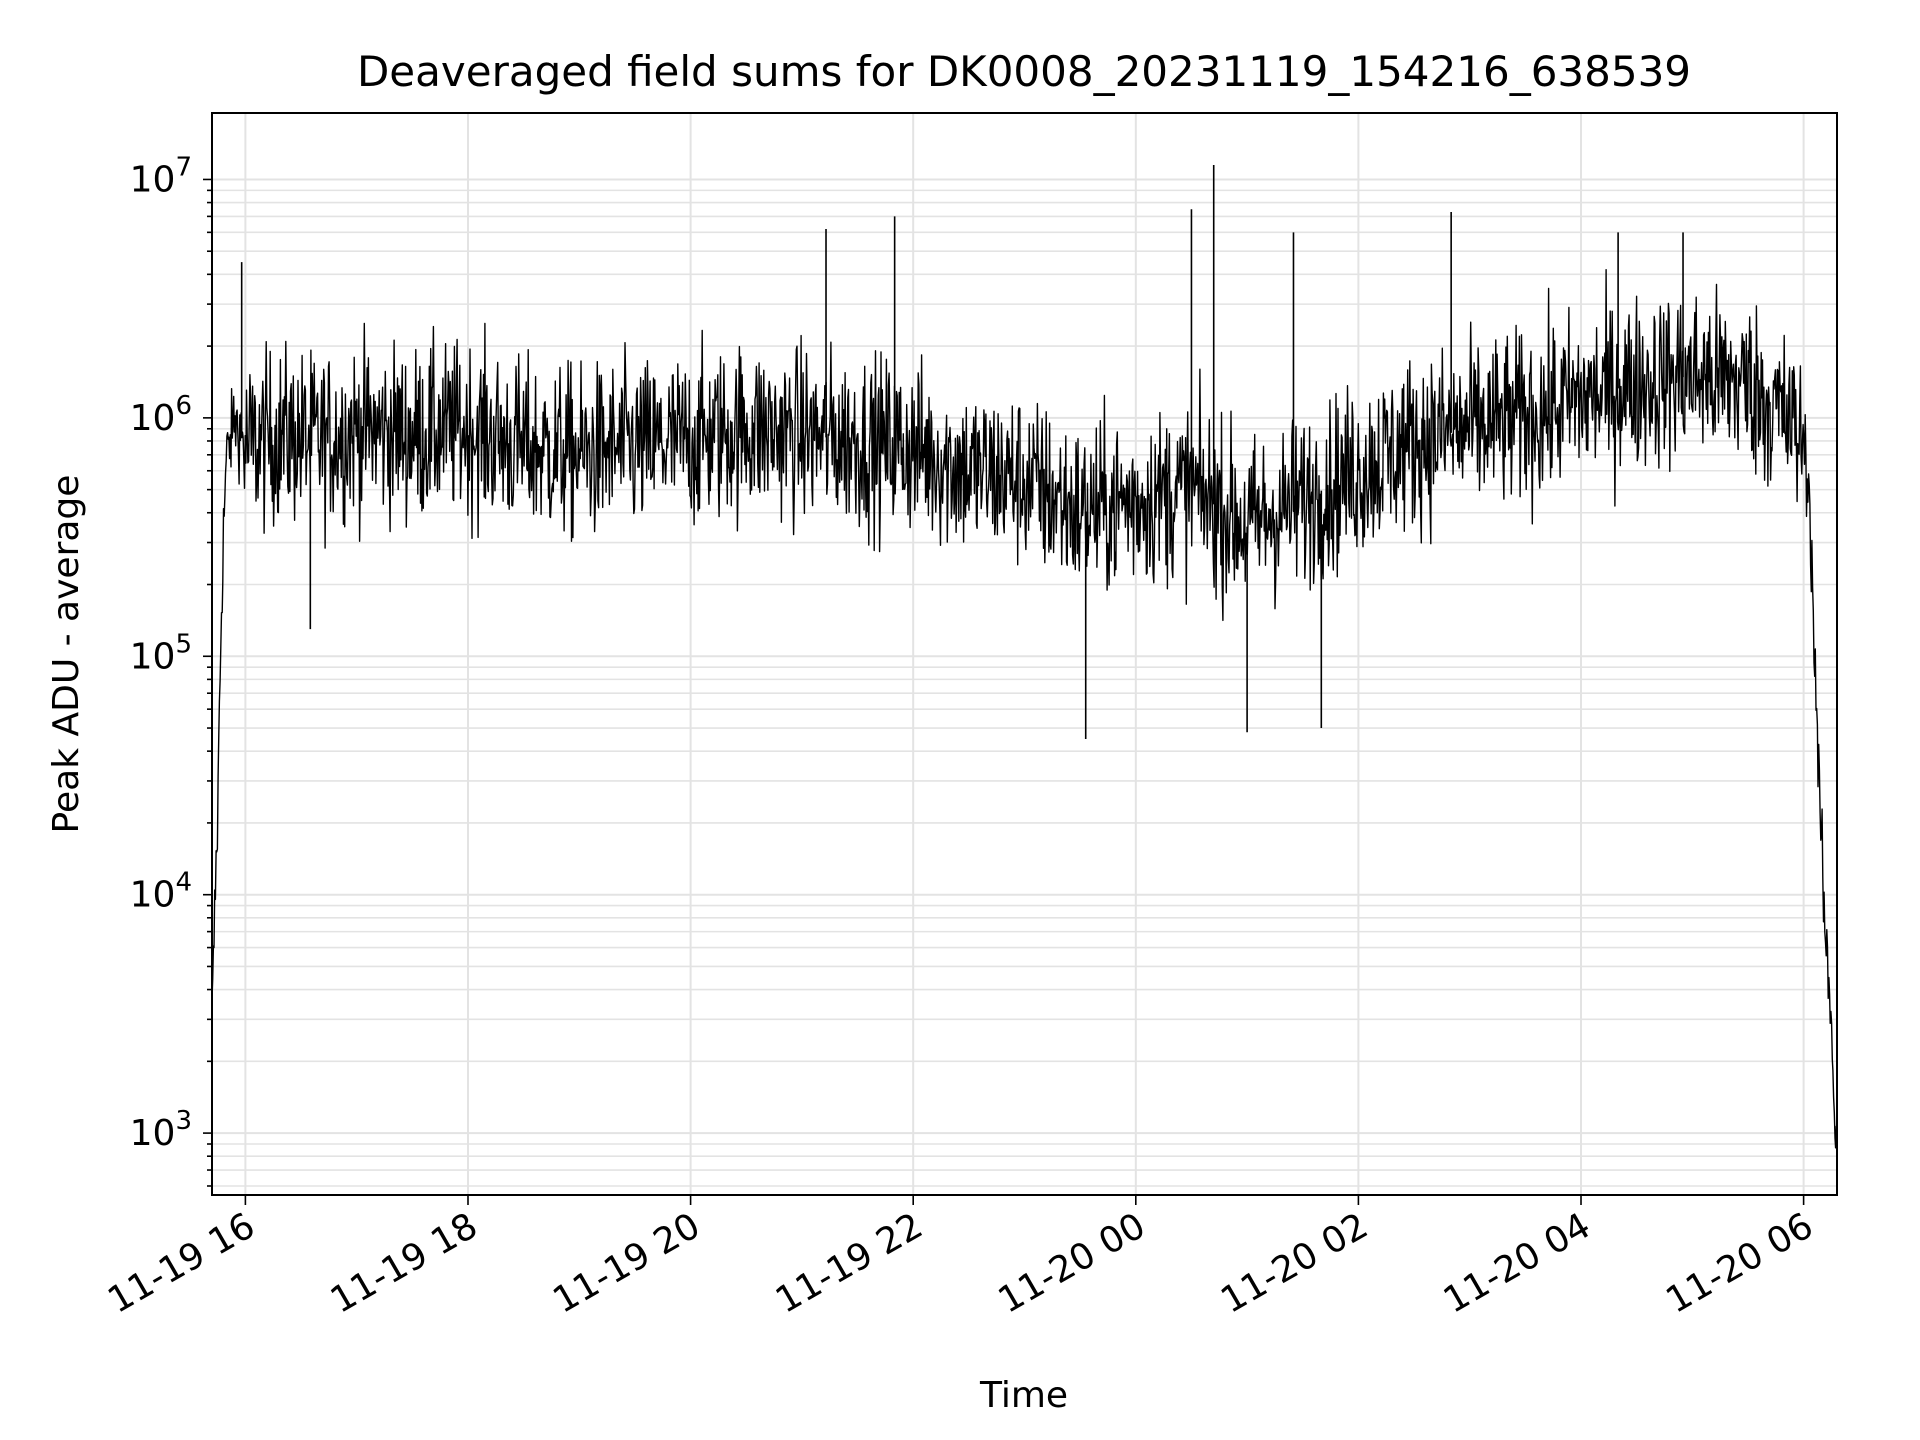 The height and width of the screenshot is (1440, 1920). I want to click on y-tick-label: 10⁶, so click(161, 415).